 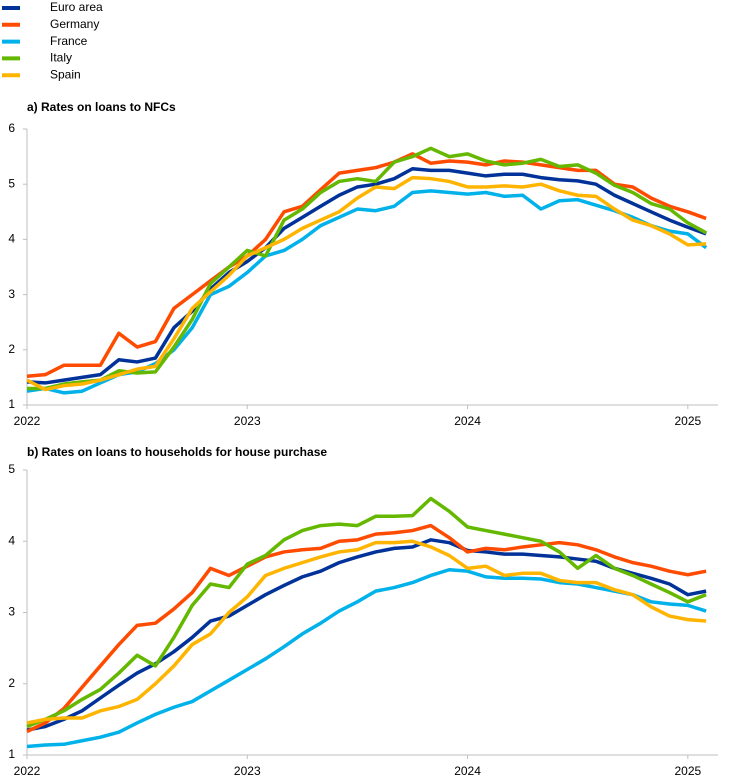 What do you see at coordinates (61, 58) in the screenshot?
I see `legend-label: Italy` at bounding box center [61, 58].